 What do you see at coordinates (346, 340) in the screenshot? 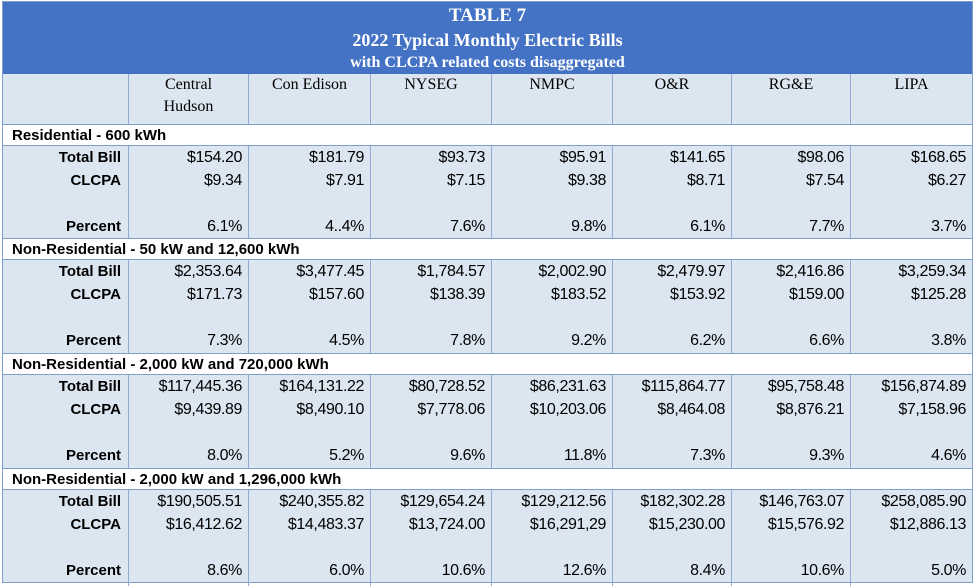
I see `value-cell: 4.5%` at bounding box center [346, 340].